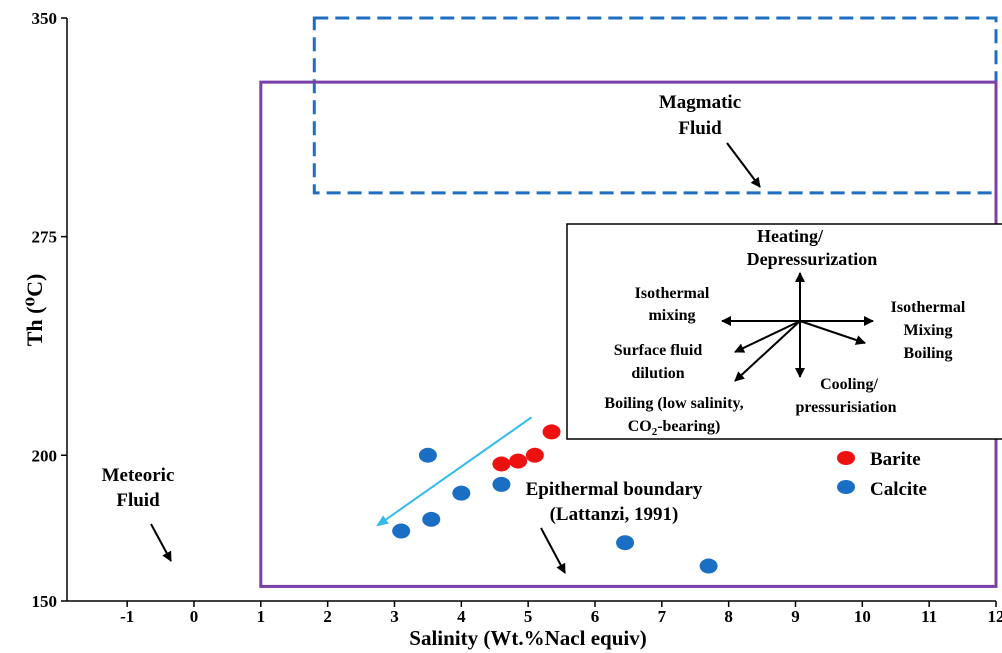 The height and width of the screenshot is (653, 1002). I want to click on legend-marker-calcite, so click(846, 487).